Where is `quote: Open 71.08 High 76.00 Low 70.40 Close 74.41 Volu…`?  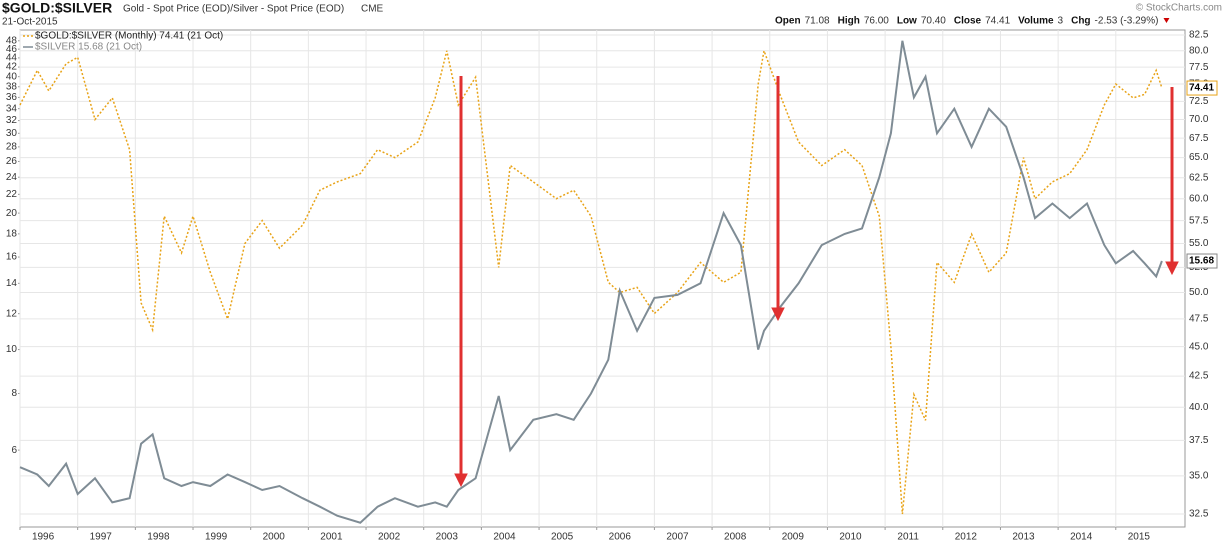
quote: Open 71.08 High 76.00 Low 70.40 Close 74.41 Volu… is located at coordinates (972, 21).